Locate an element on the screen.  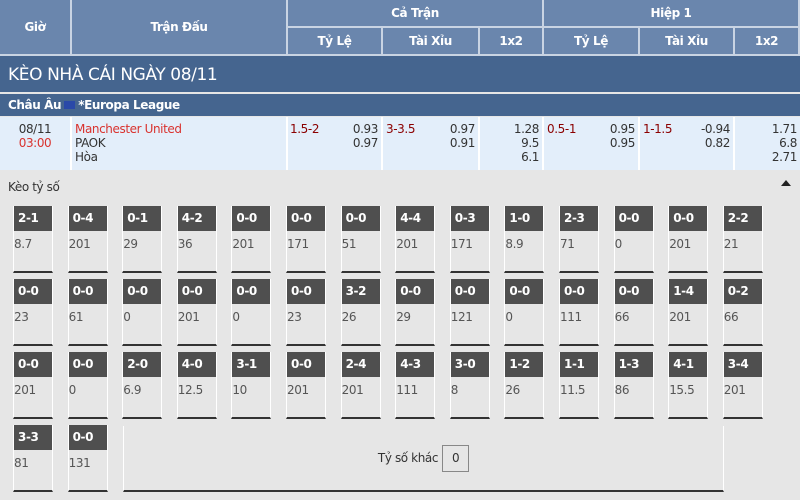
score-cell: 3-3 81 is located at coordinates (33, 458).